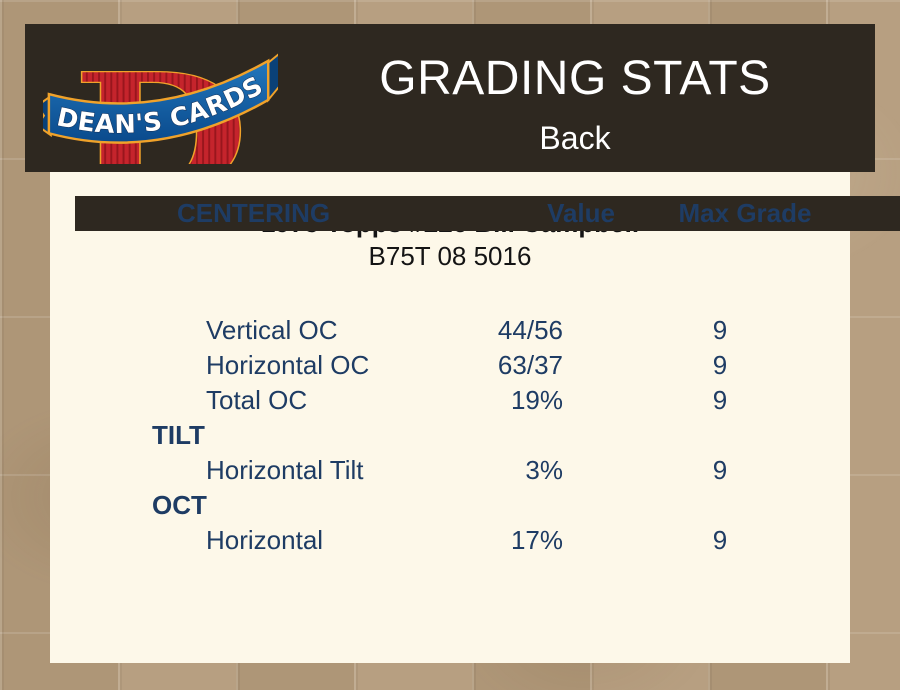 The width and height of the screenshot is (900, 690). I want to click on table-row: Horizontal Tilt 3% 9, so click(450, 470).